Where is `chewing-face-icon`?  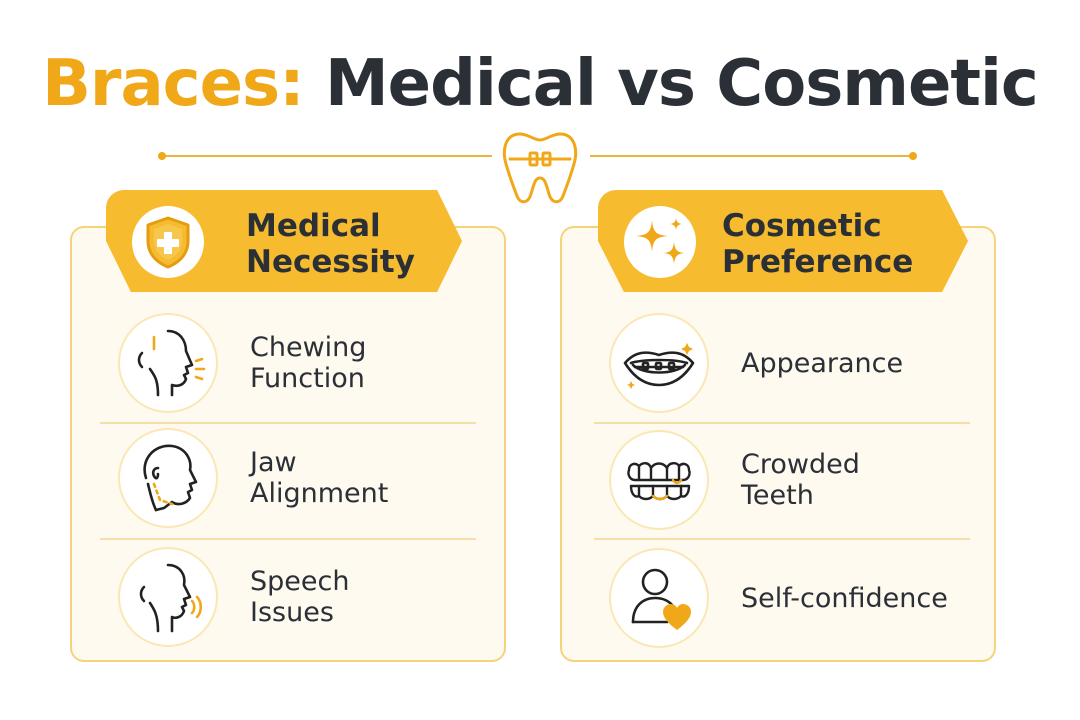 chewing-face-icon is located at coordinates (171, 363).